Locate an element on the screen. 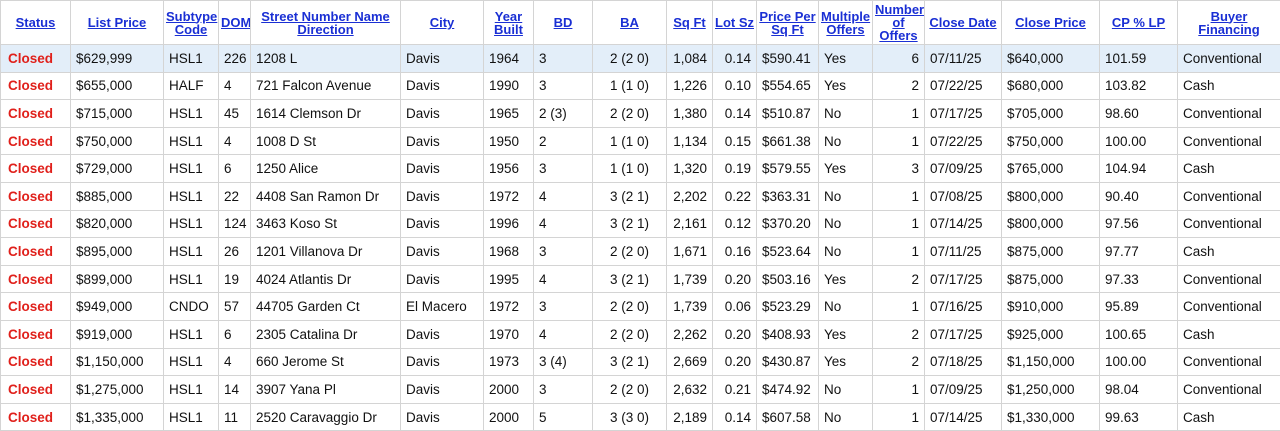  column-header-number-of-offers: Number of Offers is located at coordinates (898, 22).